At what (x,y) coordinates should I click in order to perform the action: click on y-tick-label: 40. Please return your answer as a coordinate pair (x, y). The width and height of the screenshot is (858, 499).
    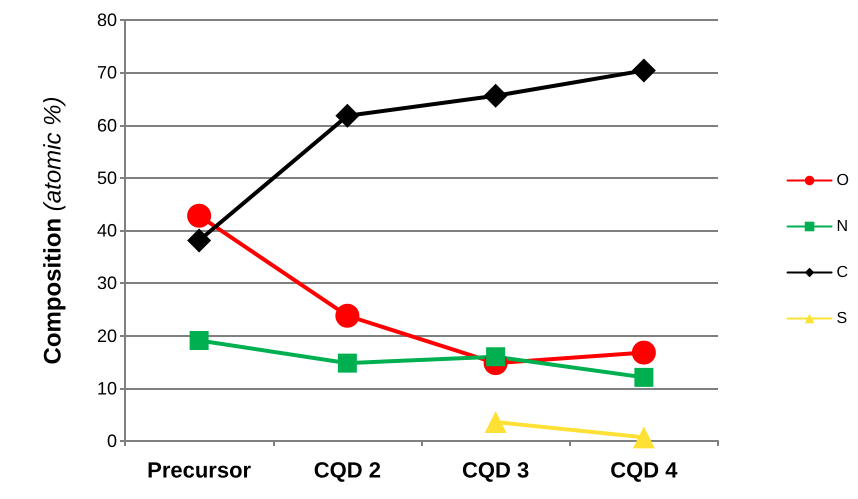
    Looking at the image, I should click on (106, 230).